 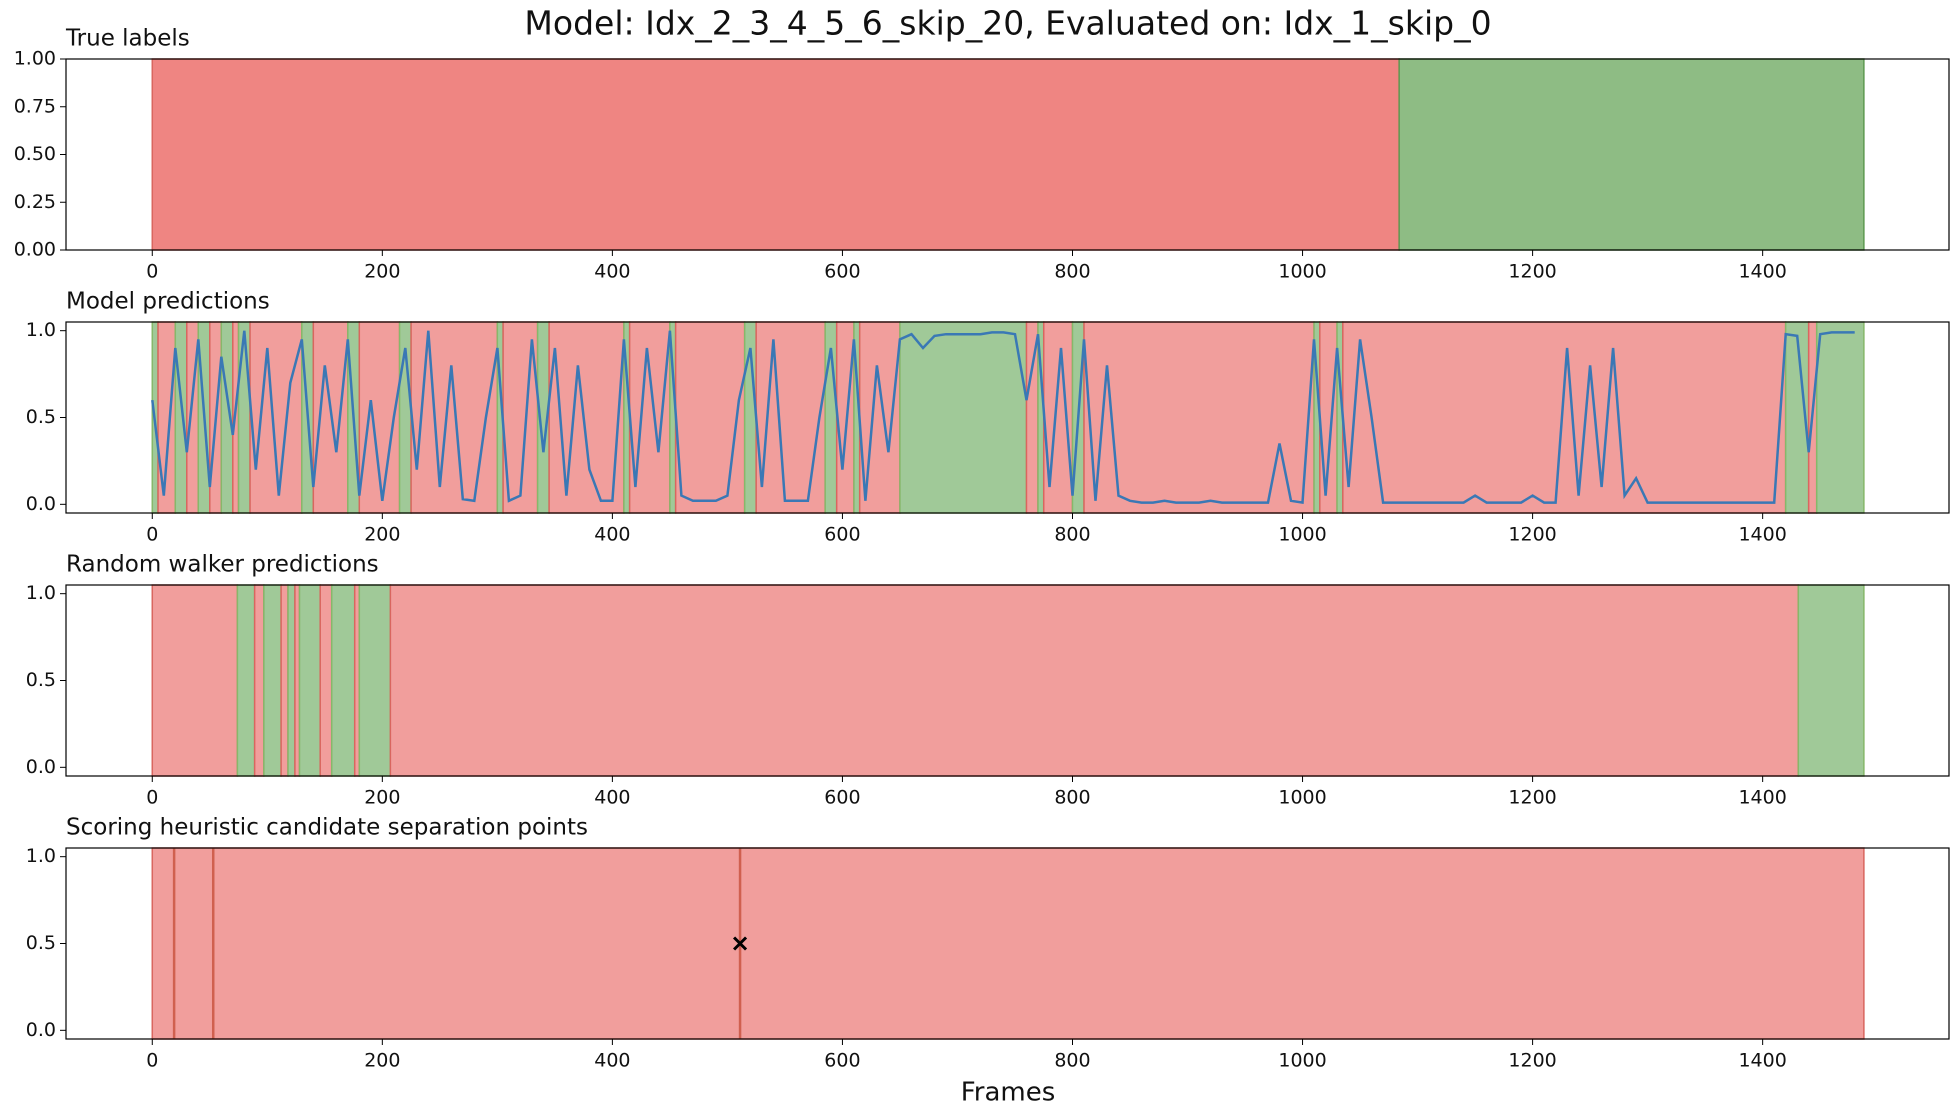 What do you see at coordinates (35, 250) in the screenshot?
I see `y-tick-label: 0.00` at bounding box center [35, 250].